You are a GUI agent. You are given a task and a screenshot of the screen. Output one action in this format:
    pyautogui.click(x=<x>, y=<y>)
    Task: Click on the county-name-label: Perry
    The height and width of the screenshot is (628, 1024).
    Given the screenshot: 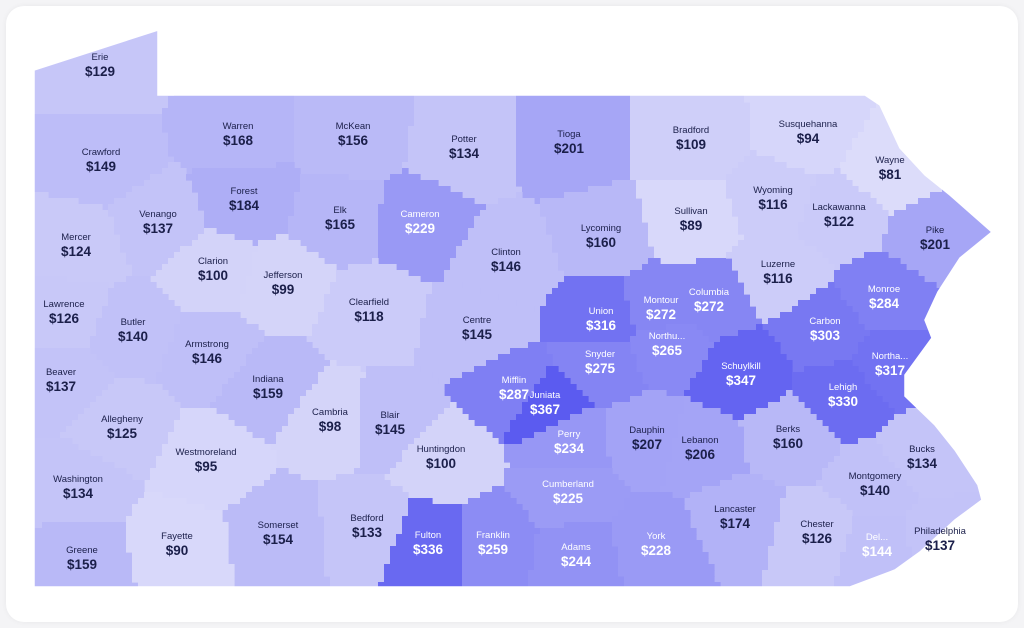 What is the action you would take?
    pyautogui.click(x=569, y=434)
    